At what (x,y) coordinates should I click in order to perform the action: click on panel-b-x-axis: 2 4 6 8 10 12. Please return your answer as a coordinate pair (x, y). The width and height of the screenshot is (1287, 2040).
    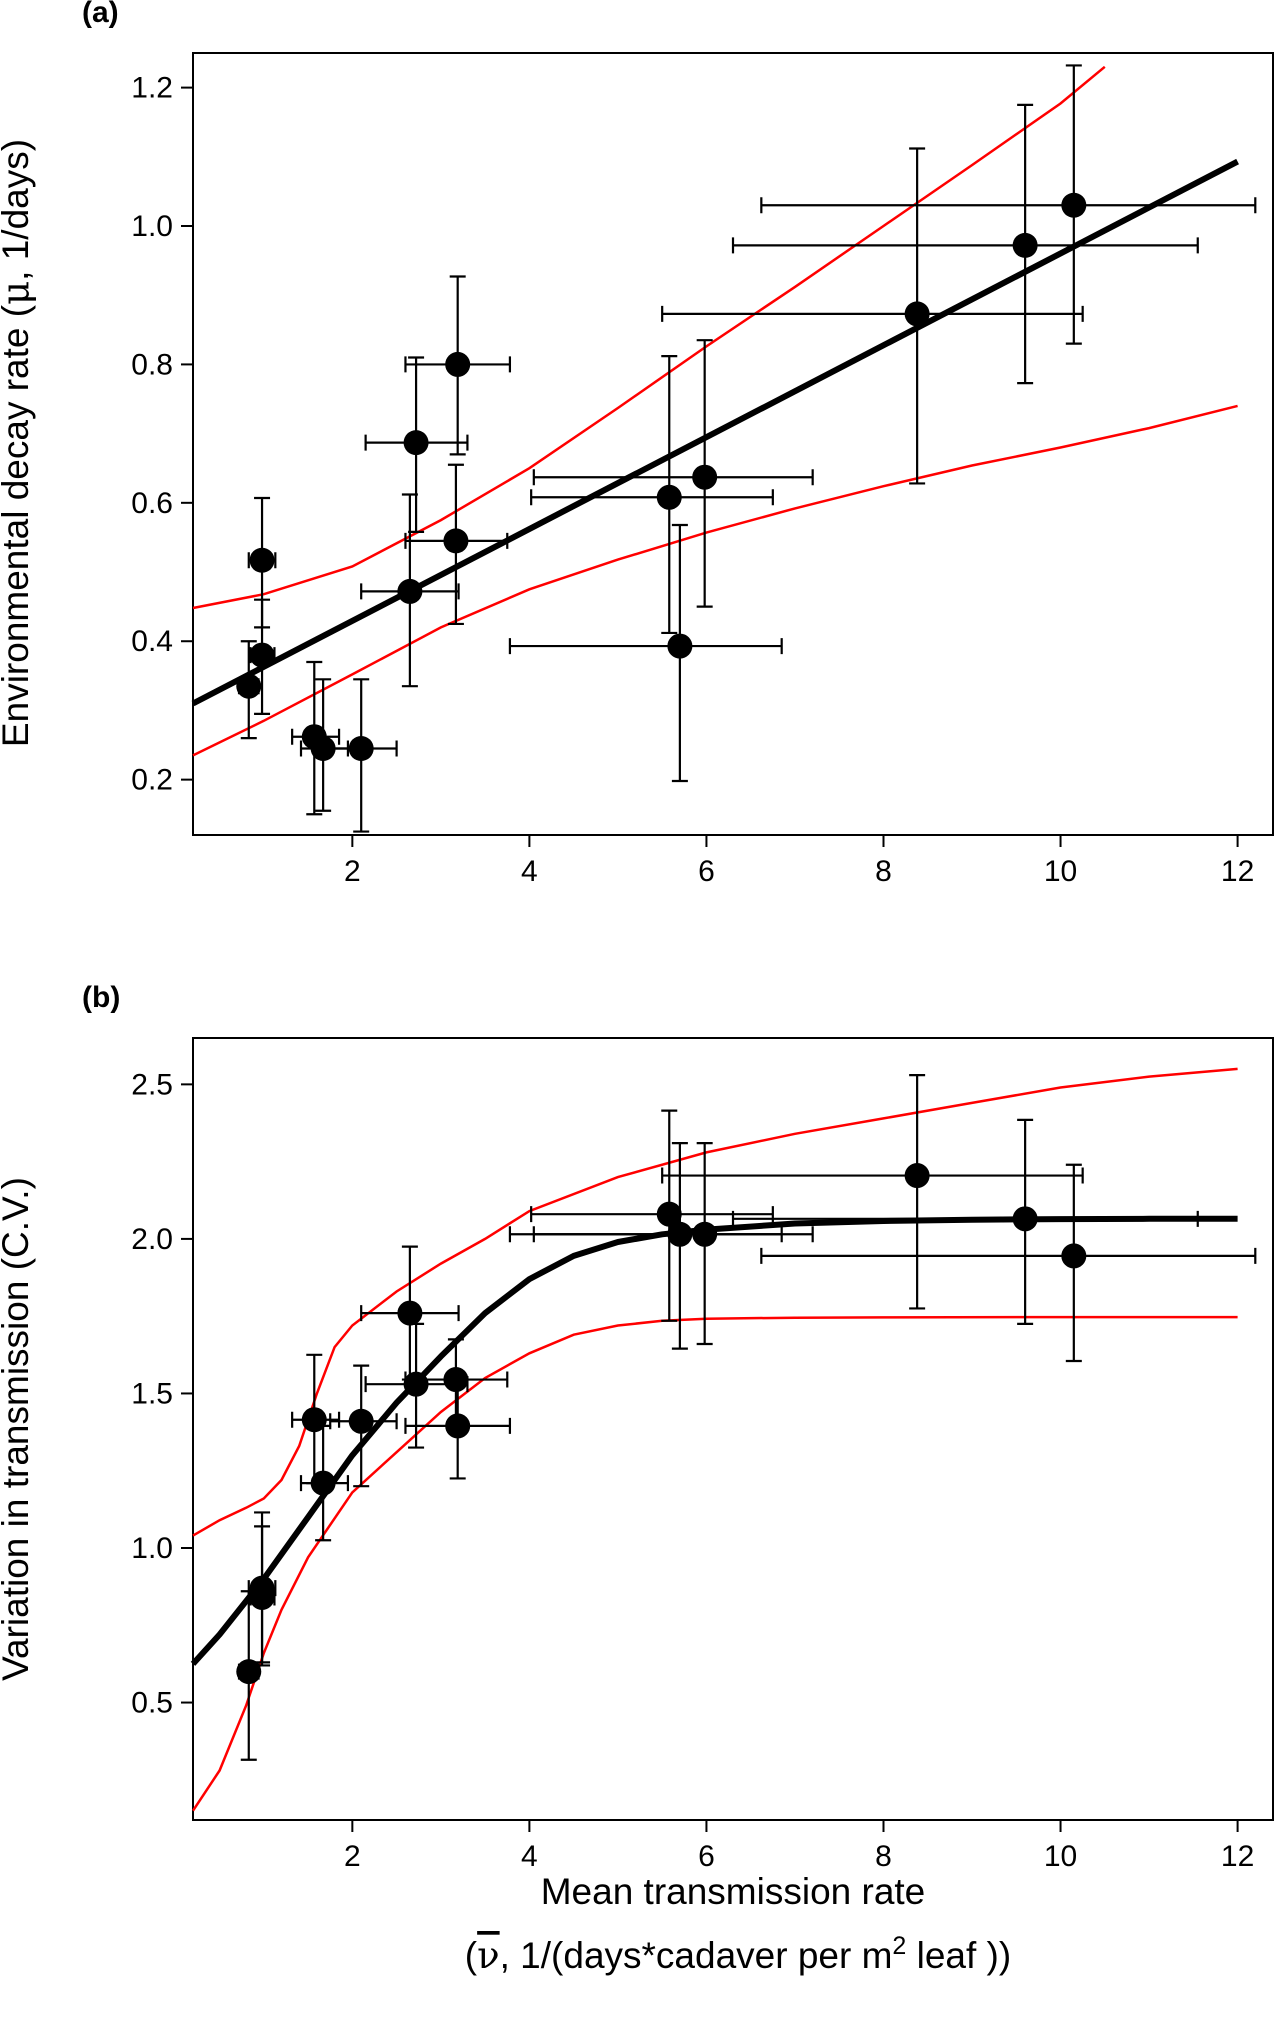
    Looking at the image, I should click on (799, 1846).